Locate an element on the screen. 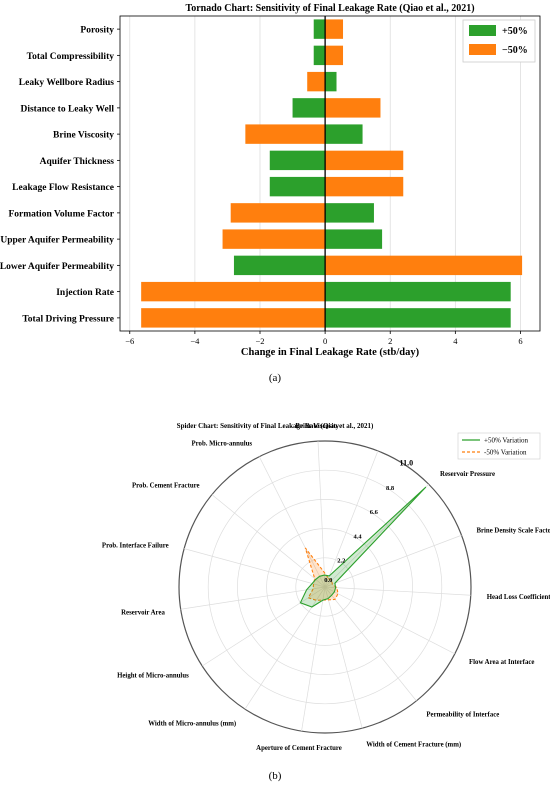 This screenshot has width=550, height=789. legend-label-minus50-variation: -50% Variation is located at coordinates (505, 453).